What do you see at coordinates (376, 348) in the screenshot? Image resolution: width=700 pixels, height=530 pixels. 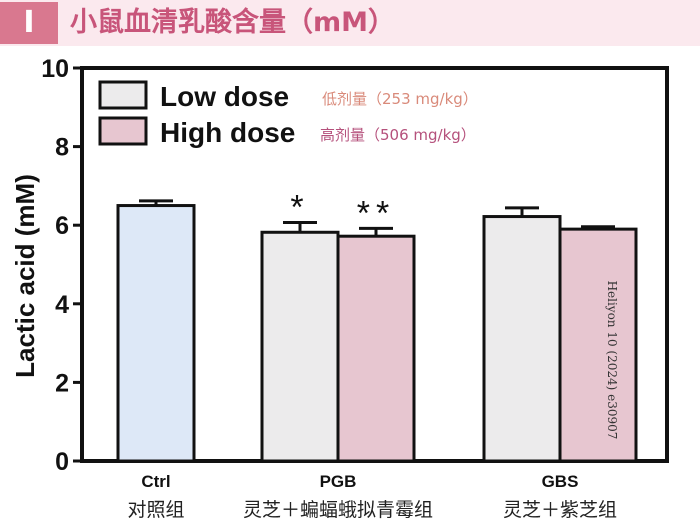 I see `bar-high-dose-pgb` at bounding box center [376, 348].